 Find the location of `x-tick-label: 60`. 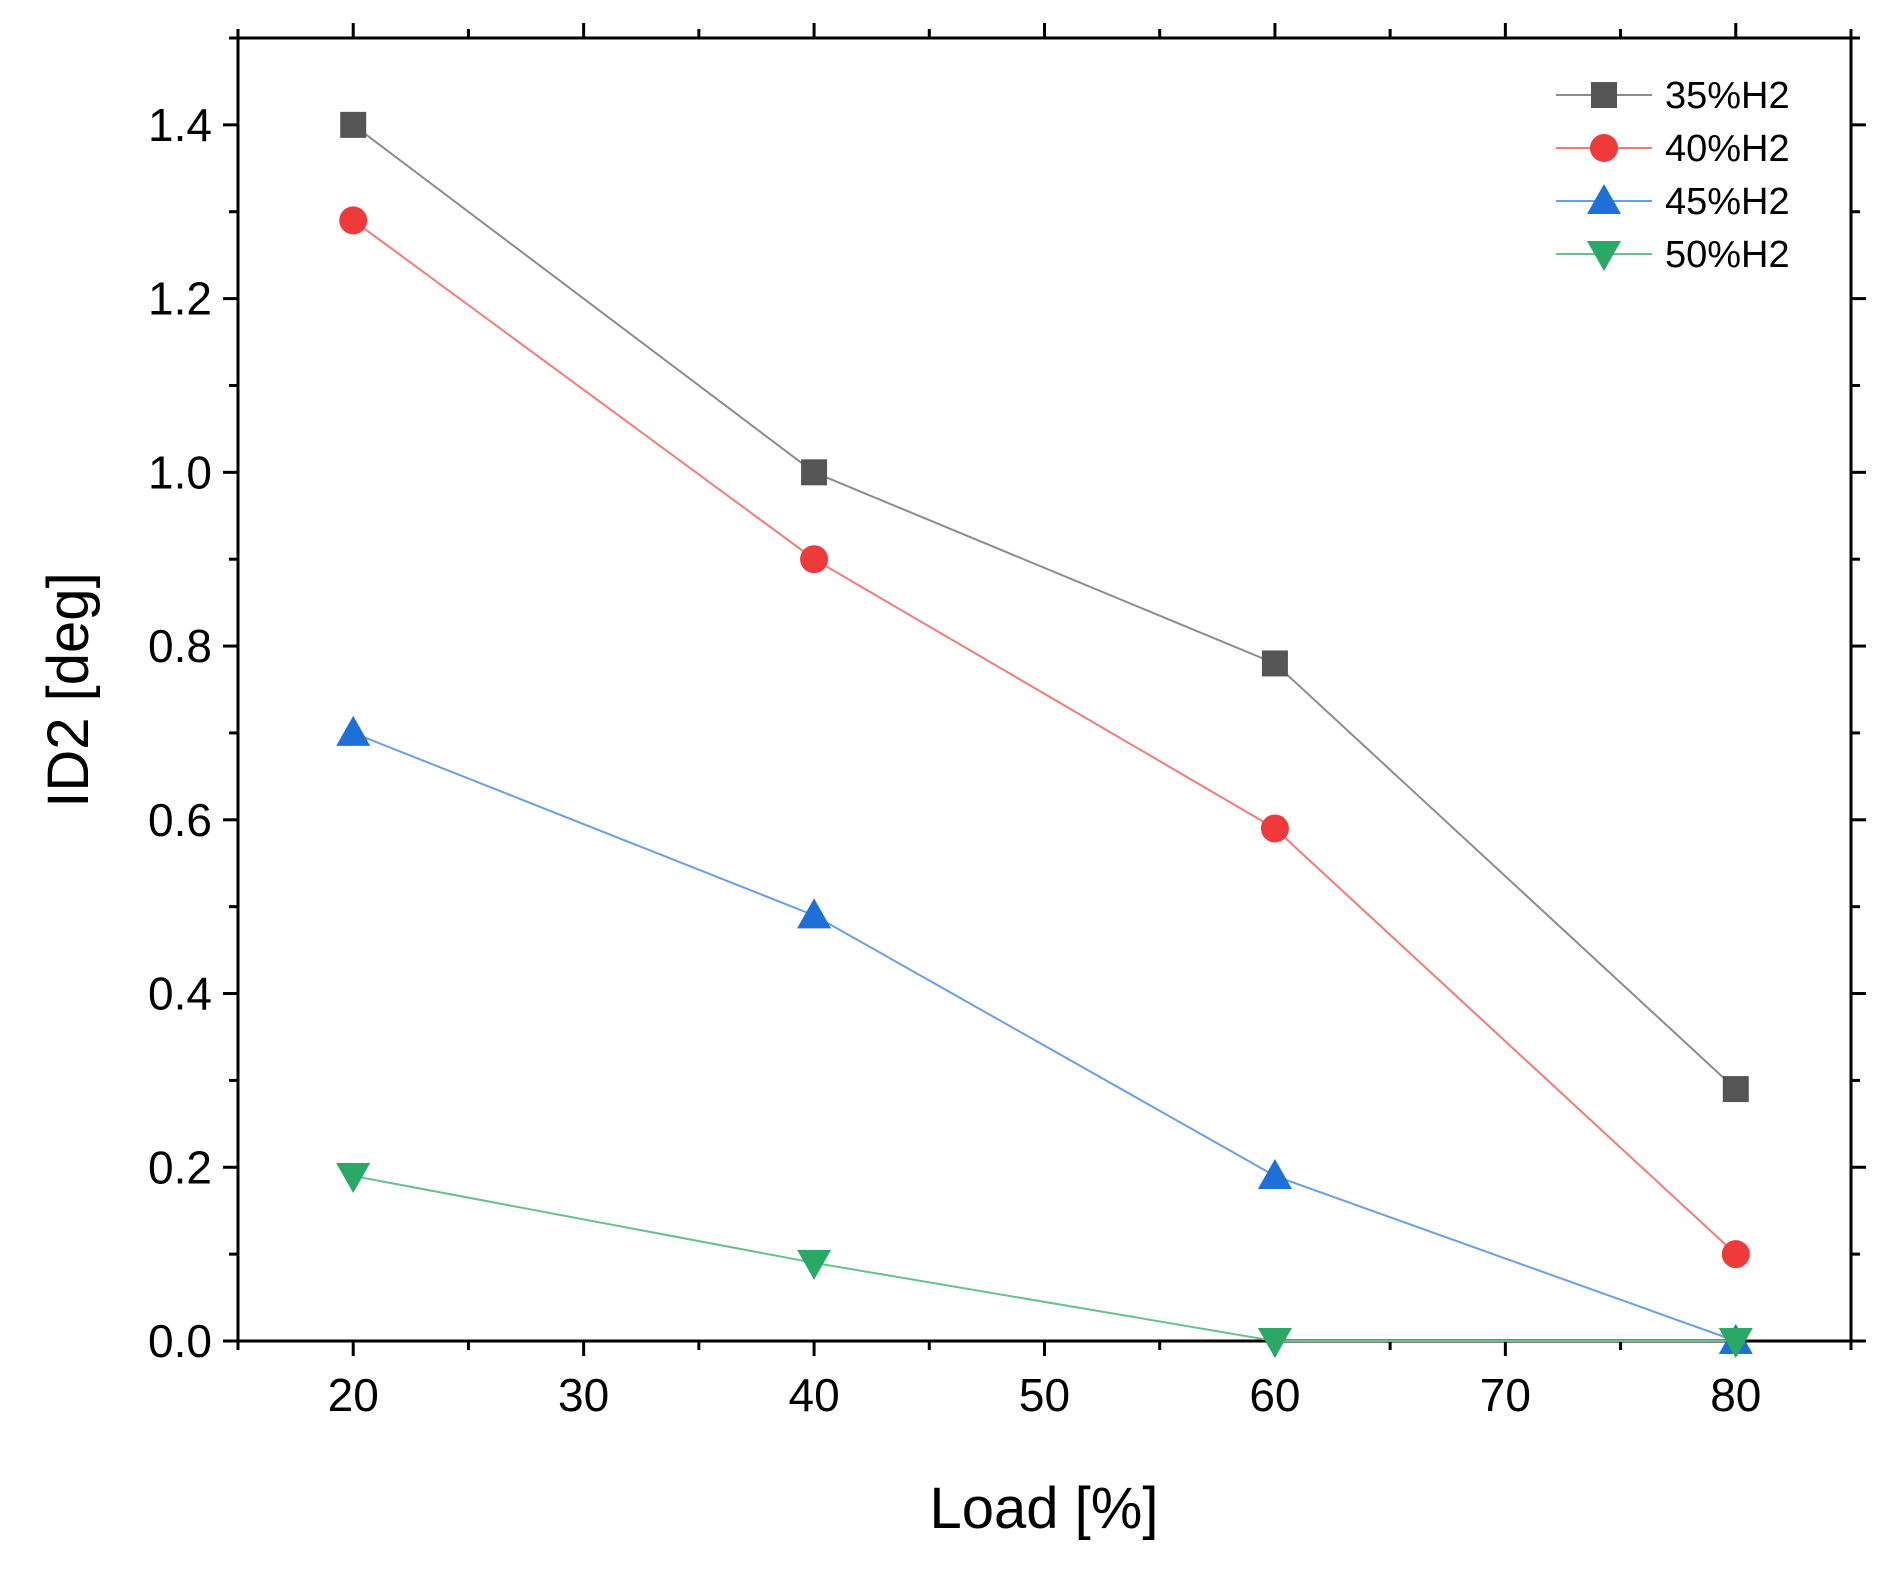

x-tick-label: 60 is located at coordinates (1274, 1395).